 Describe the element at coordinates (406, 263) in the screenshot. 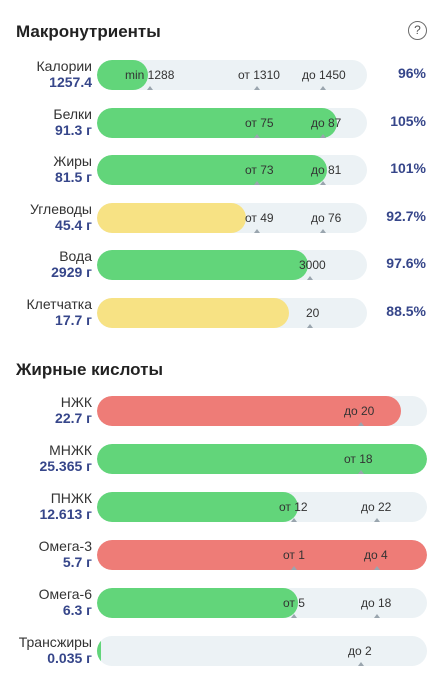

I see `macro-percent: 97.6%` at that location.